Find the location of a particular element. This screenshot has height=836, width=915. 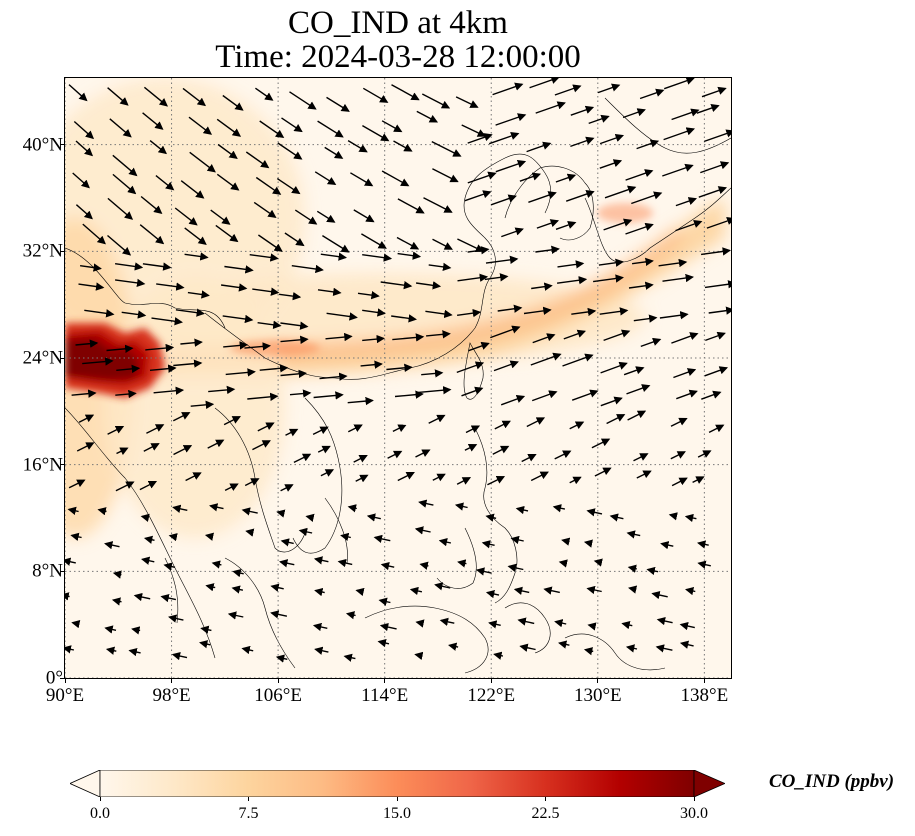

x-tick-label: 90°E is located at coordinates (65, 695).